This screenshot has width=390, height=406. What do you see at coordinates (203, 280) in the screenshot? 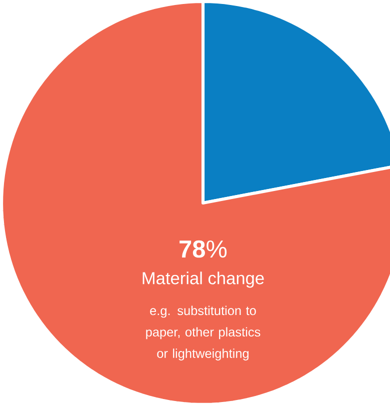
I see `slice-label: Material change` at bounding box center [203, 280].